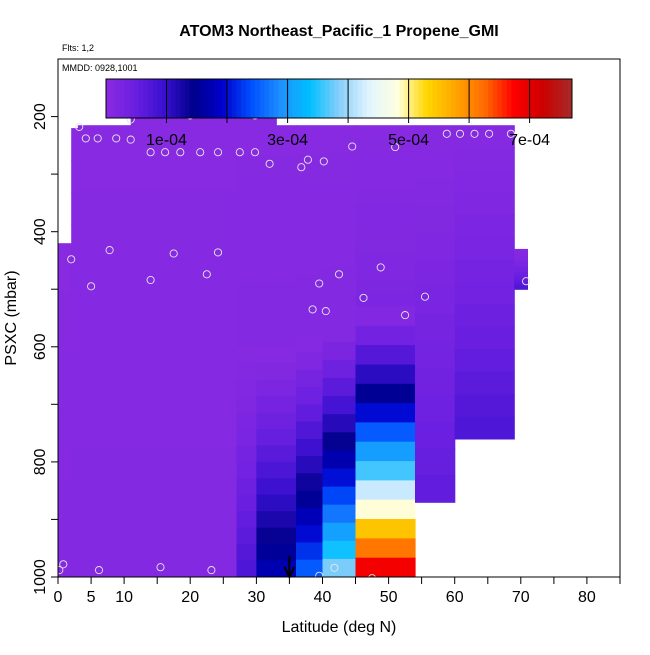 The height and width of the screenshot is (655, 650). What do you see at coordinates (190, 597) in the screenshot?
I see `x-tick-label: 20` at bounding box center [190, 597].